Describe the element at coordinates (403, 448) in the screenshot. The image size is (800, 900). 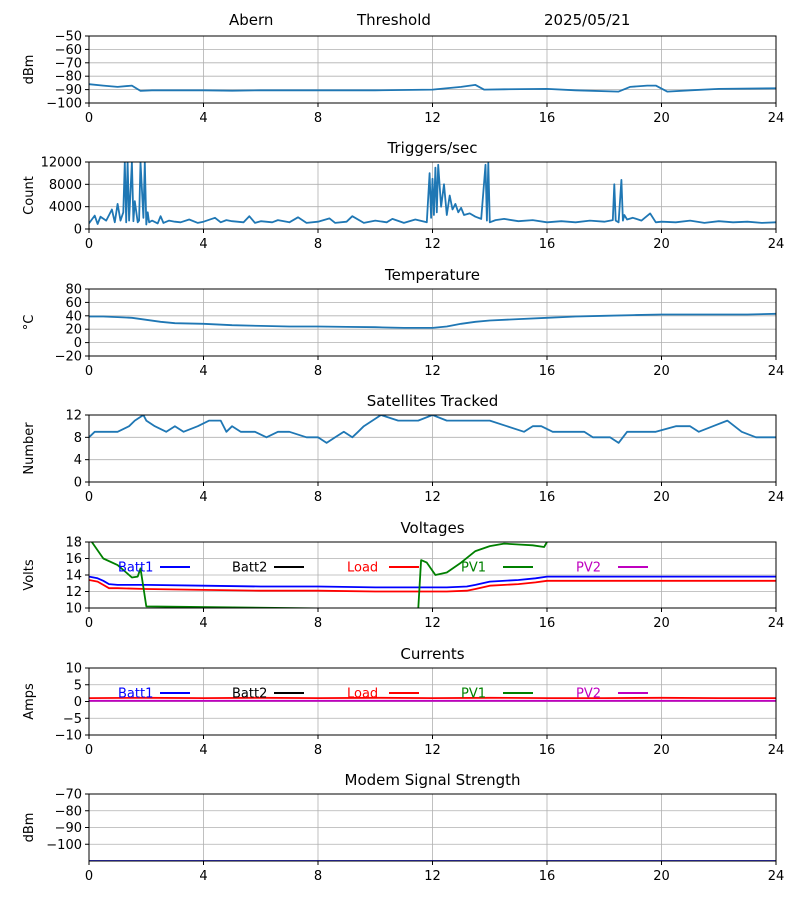
I see `panel-4: 0 4 8 12 16 20 24 0 4 8 12 Satellites Tracked Number` at that location.